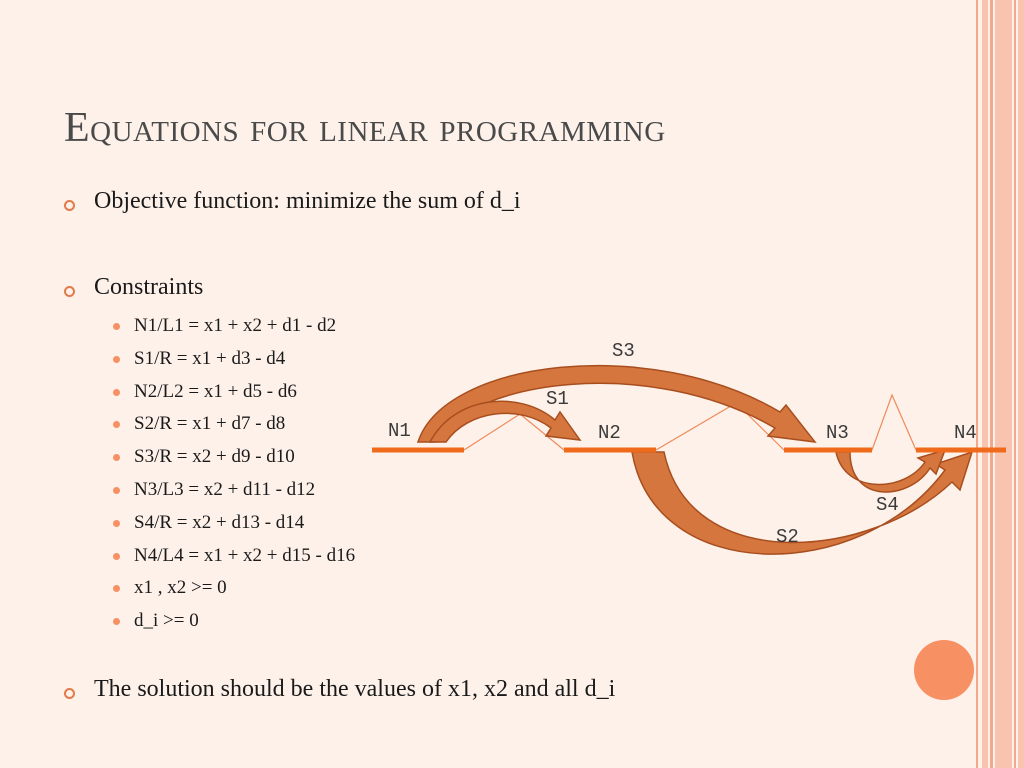  What do you see at coordinates (234, 492) in the screenshot?
I see `constraint-item: N3/L3 = x2 + d11 - d12` at bounding box center [234, 492].